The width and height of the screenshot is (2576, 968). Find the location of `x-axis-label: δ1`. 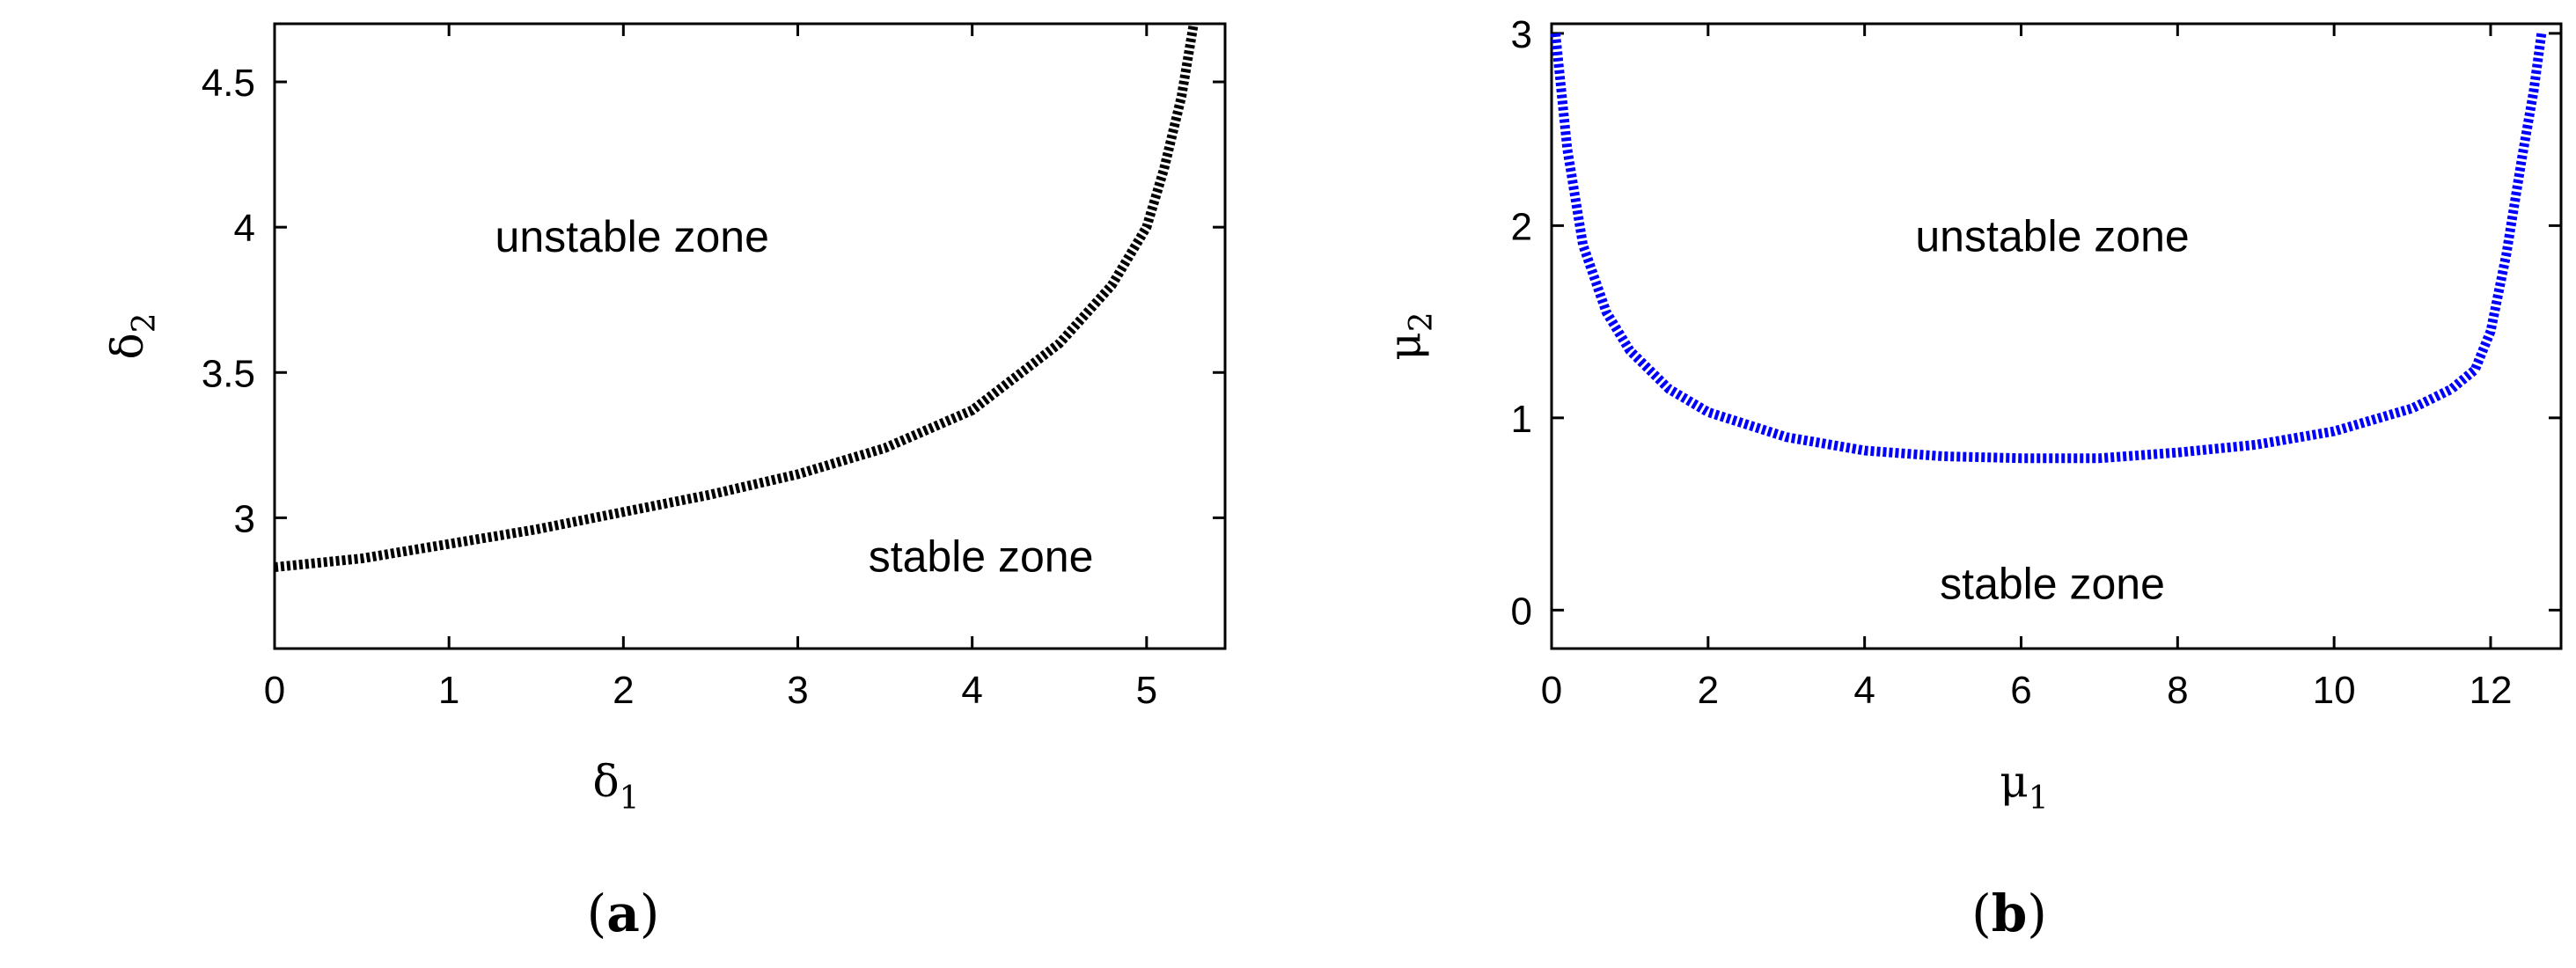

x-axis-label: δ1 is located at coordinates (615, 787).